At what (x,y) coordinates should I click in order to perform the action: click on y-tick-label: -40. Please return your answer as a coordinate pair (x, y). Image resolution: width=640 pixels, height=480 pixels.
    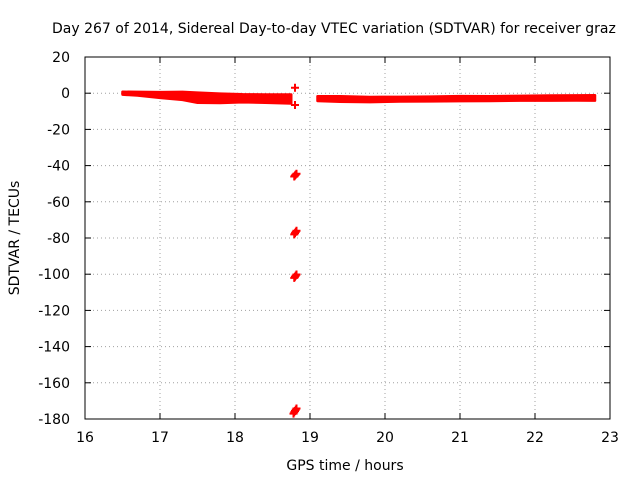
    Looking at the image, I should click on (58, 167).